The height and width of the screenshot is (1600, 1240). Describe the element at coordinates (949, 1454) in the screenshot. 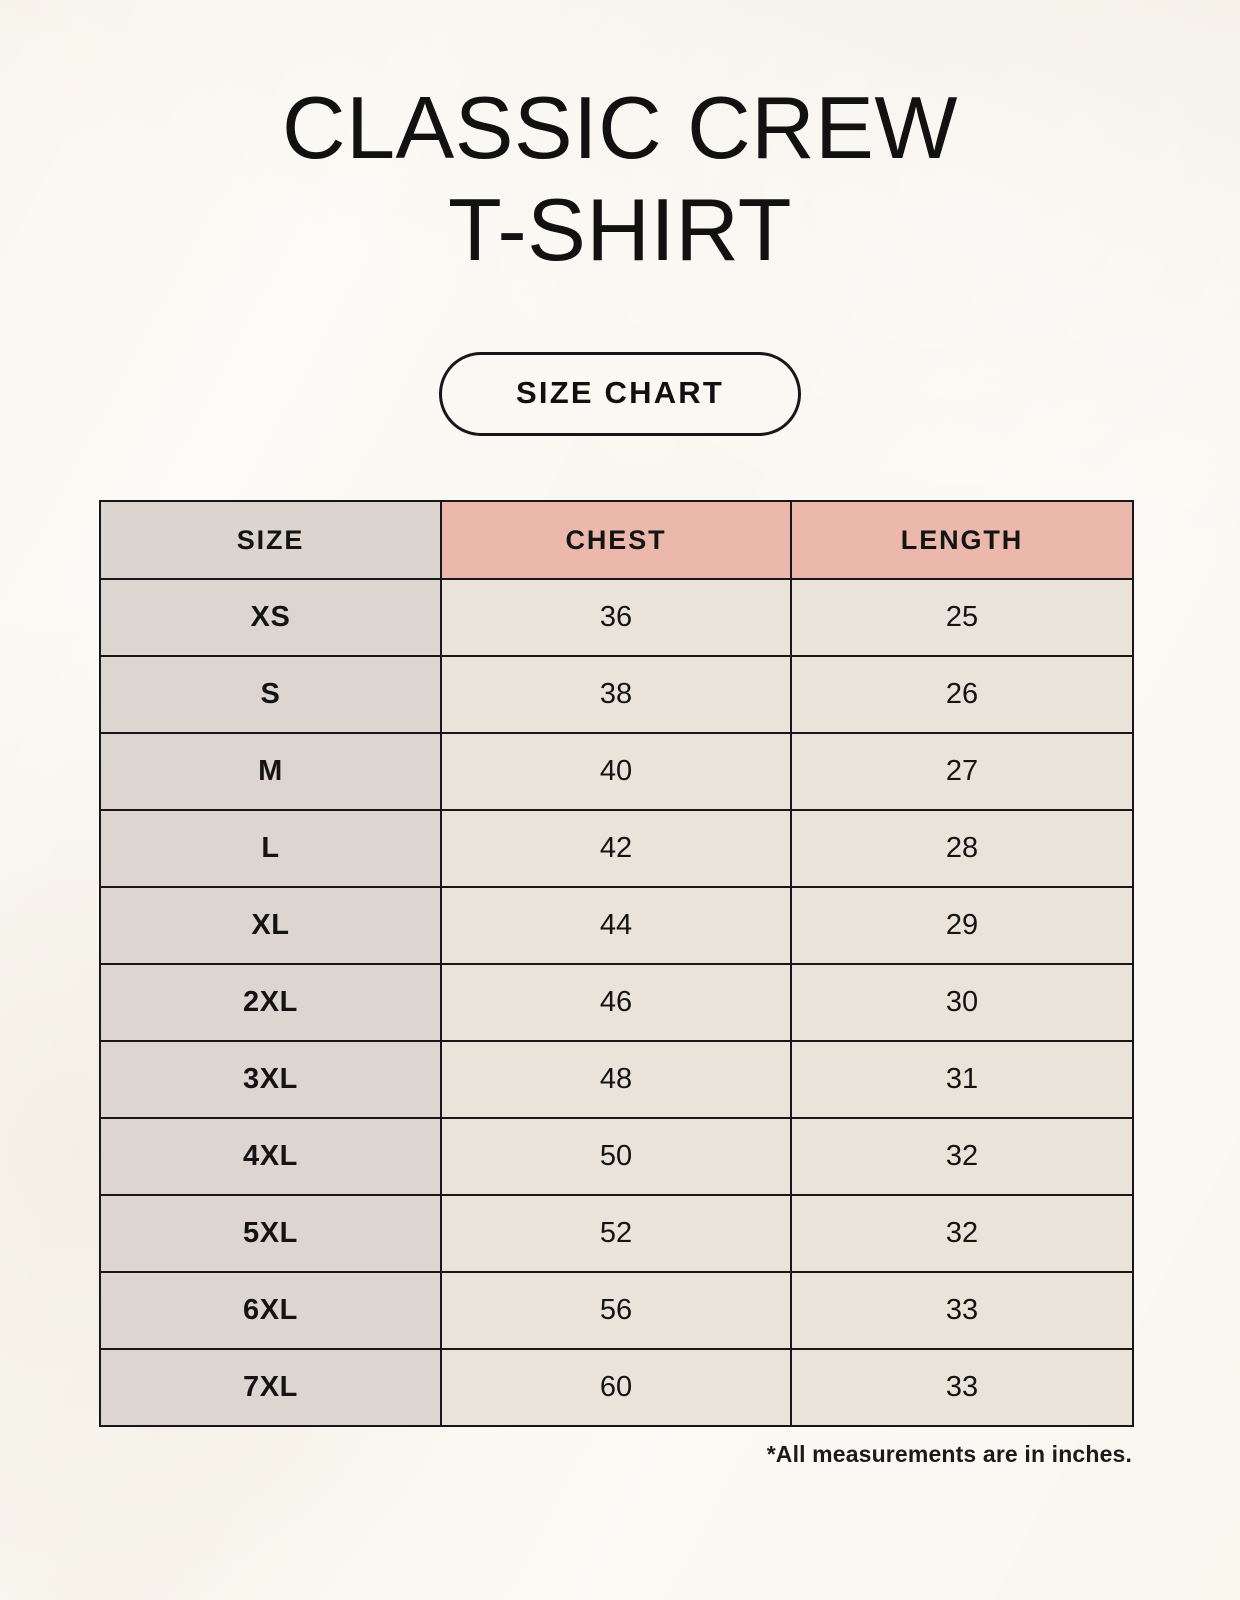

I see `measurement-footnote: *All measurements are in inches.` at that location.